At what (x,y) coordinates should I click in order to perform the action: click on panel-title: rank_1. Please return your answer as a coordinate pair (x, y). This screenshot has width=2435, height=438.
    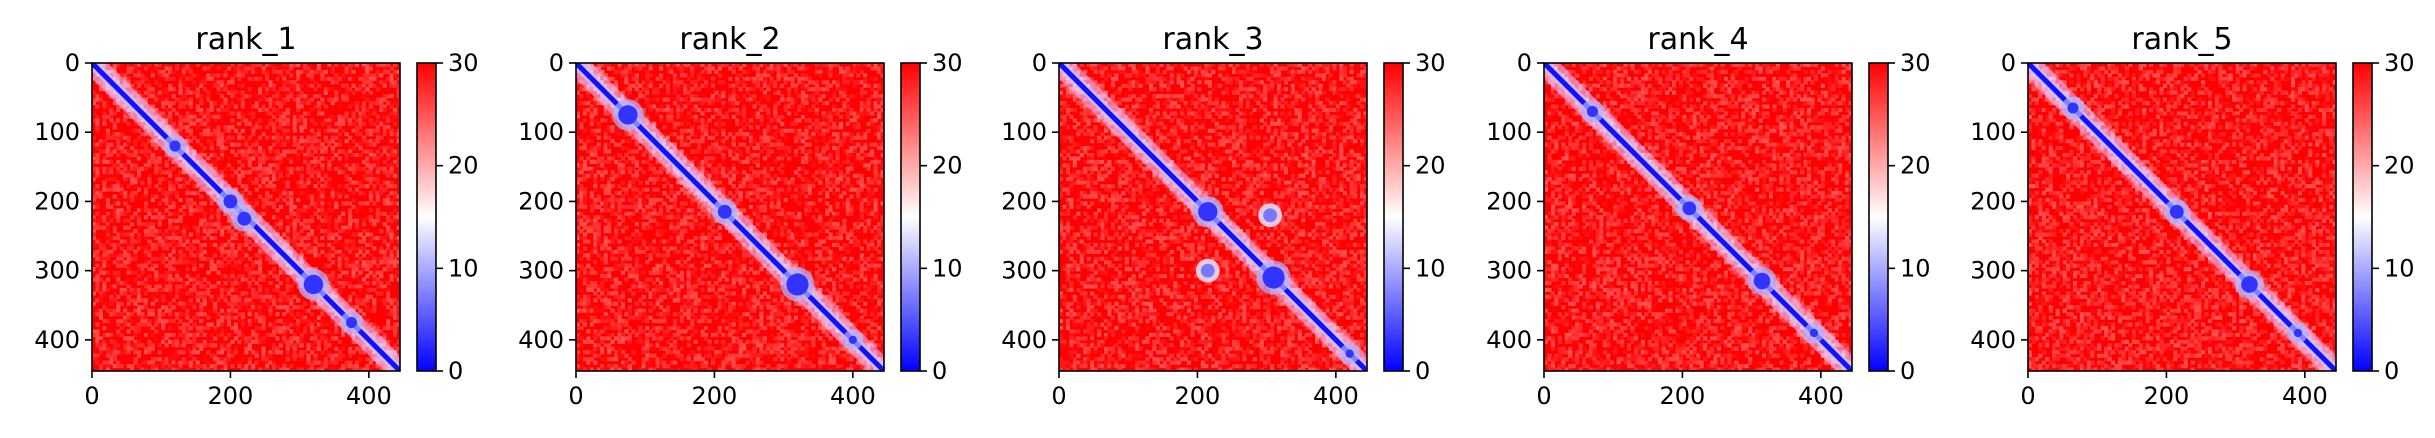
    Looking at the image, I should click on (245, 39).